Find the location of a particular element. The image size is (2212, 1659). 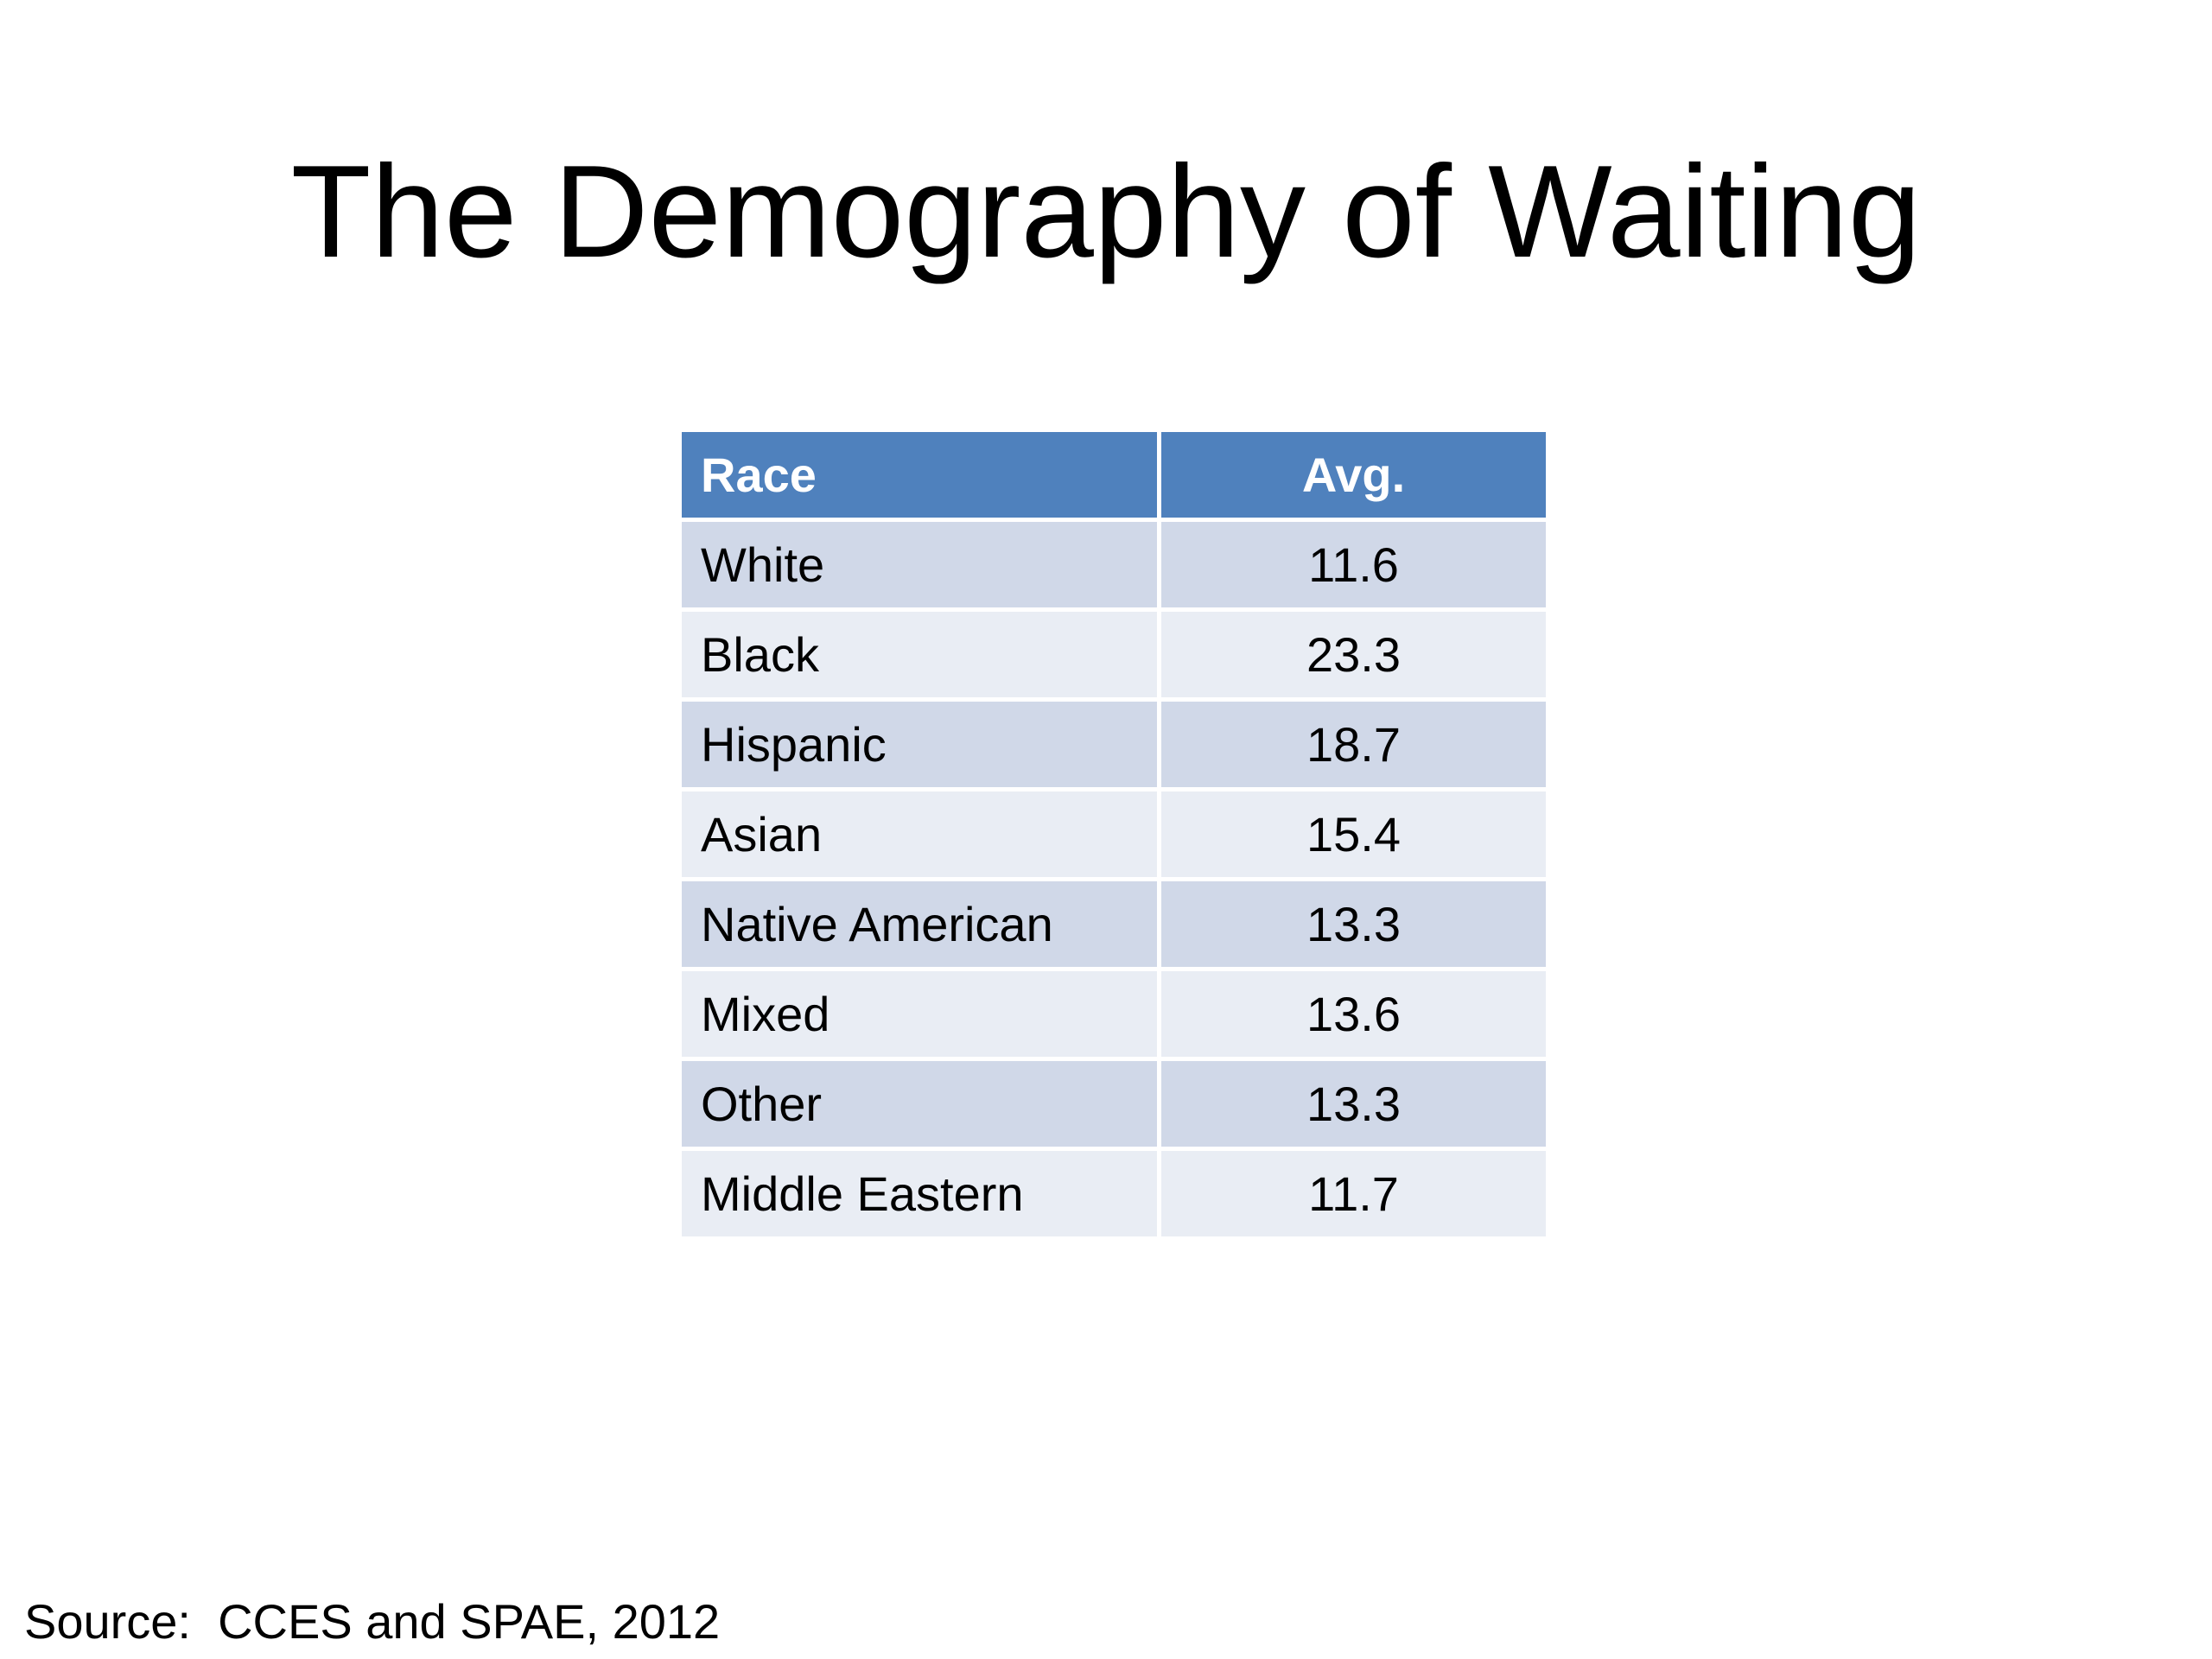

avg-cell: 11.7 is located at coordinates (1353, 1194).